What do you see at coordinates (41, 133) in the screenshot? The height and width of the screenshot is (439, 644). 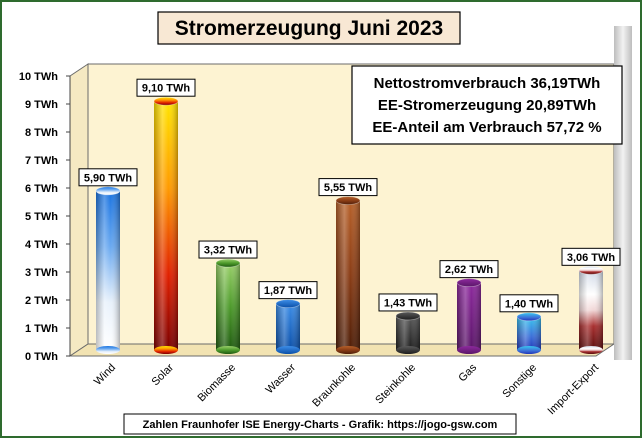 I see `y-tick-label: 8 TWh` at bounding box center [41, 133].